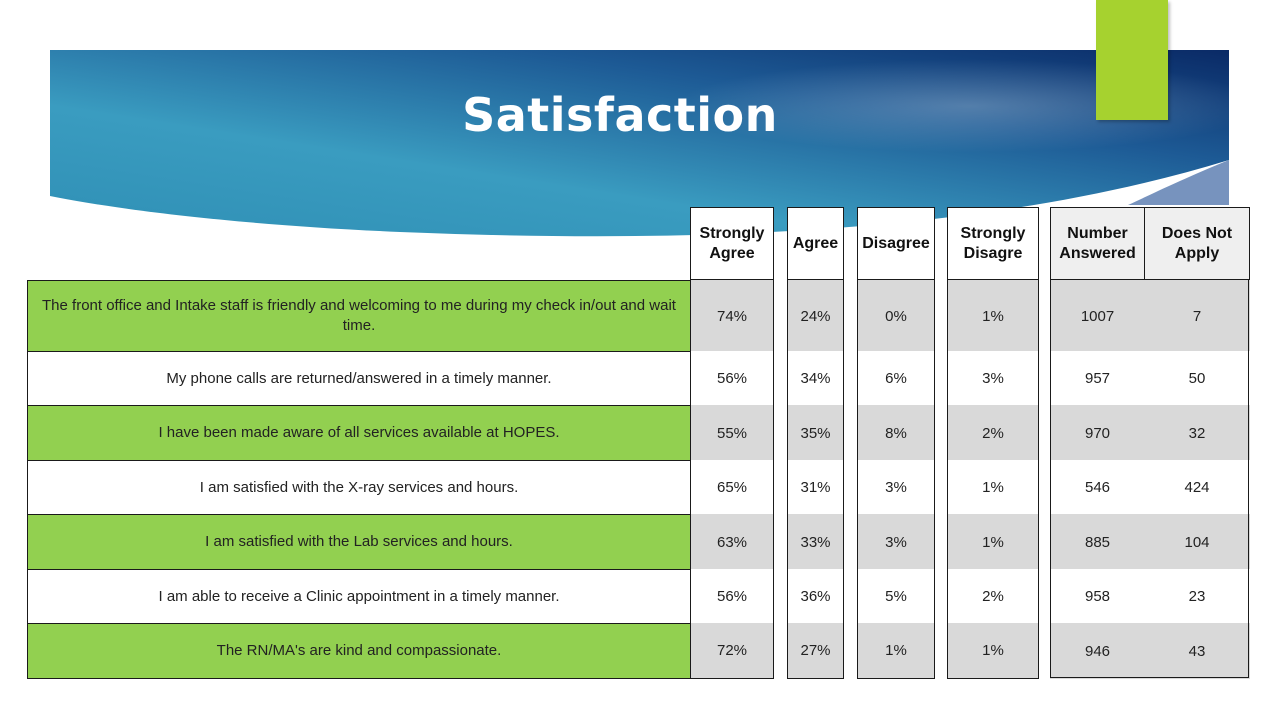 Image resolution: width=1280 pixels, height=720 pixels. I want to click on cell-does-not-apply: 50, so click(1197, 378).